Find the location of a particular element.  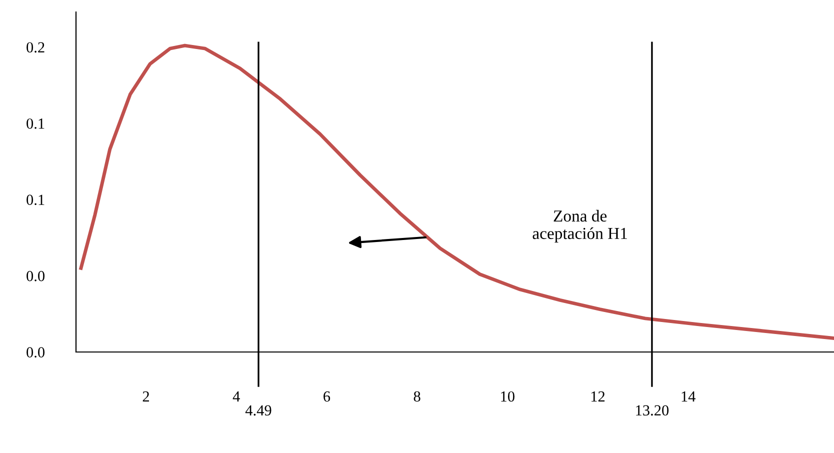

x-tick-label: 8 is located at coordinates (417, 396).